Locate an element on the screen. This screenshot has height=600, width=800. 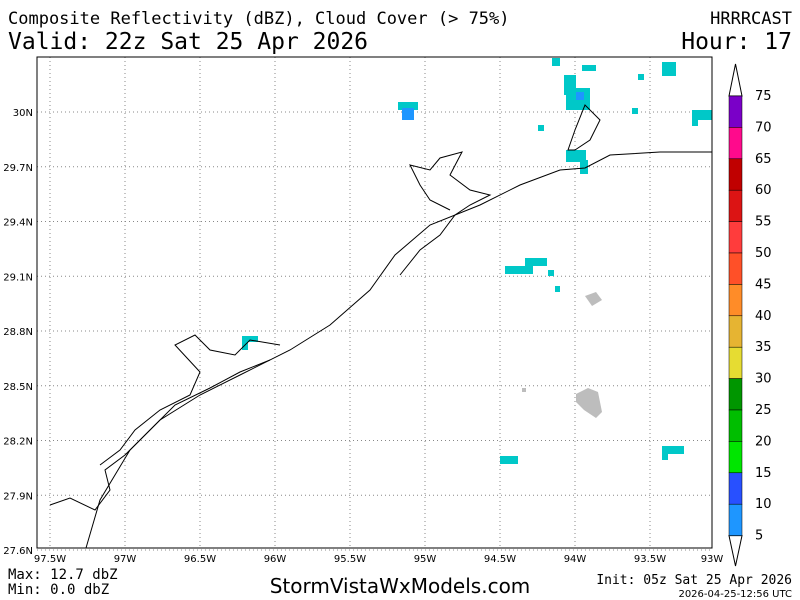
lat-label: 30N is located at coordinates (23, 113).